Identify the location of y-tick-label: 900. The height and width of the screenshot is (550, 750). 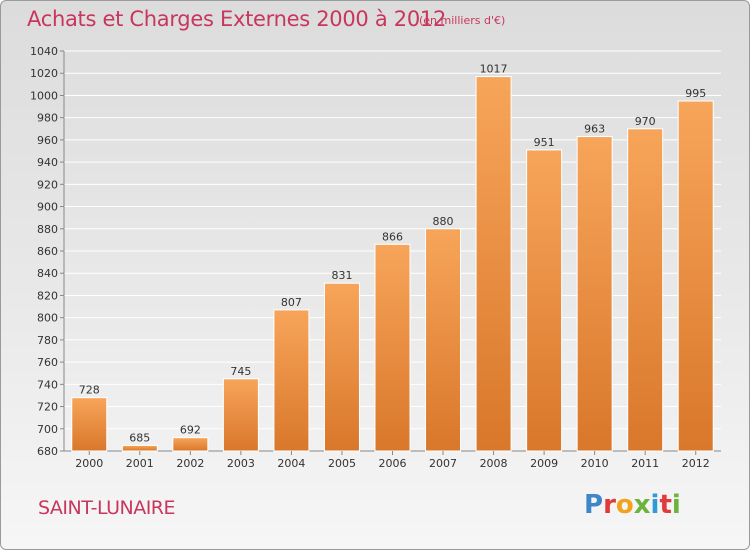
(47, 207).